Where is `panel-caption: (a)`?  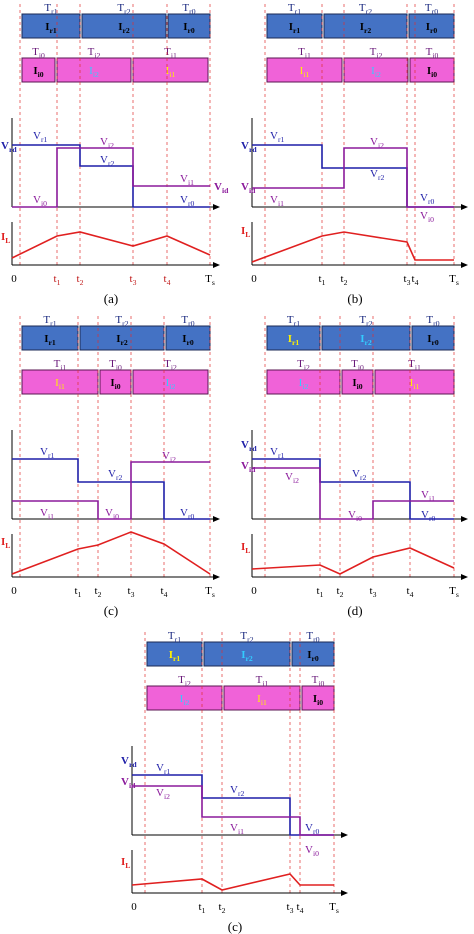
panel-caption: (a) is located at coordinates (111, 298).